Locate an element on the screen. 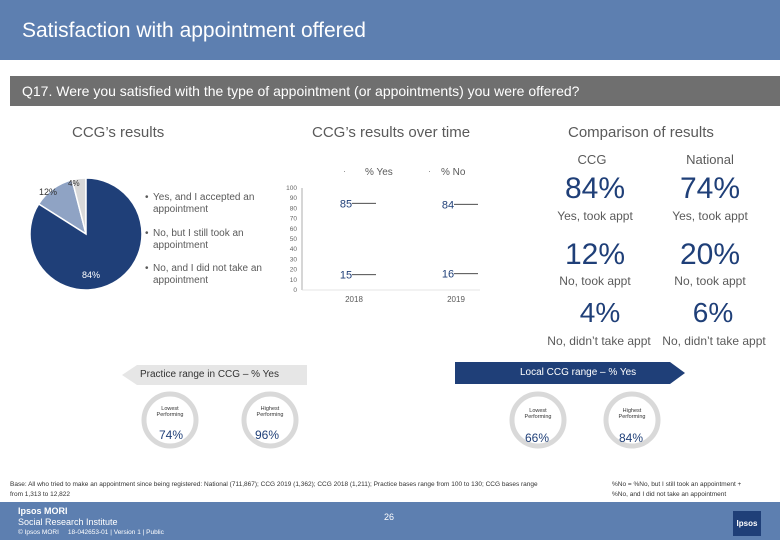  section-ccg-results: CCG’s results is located at coordinates (118, 132).